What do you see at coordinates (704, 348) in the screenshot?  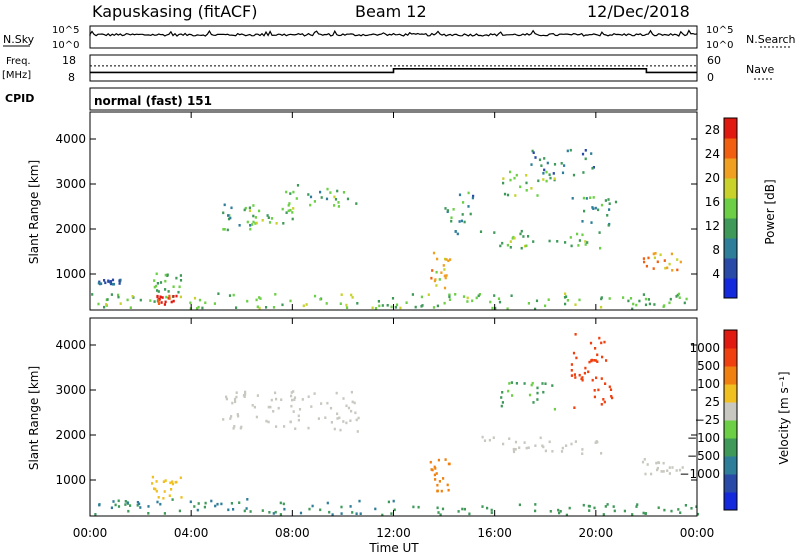 I see `colorbar-tick-label: 1000` at bounding box center [704, 348].